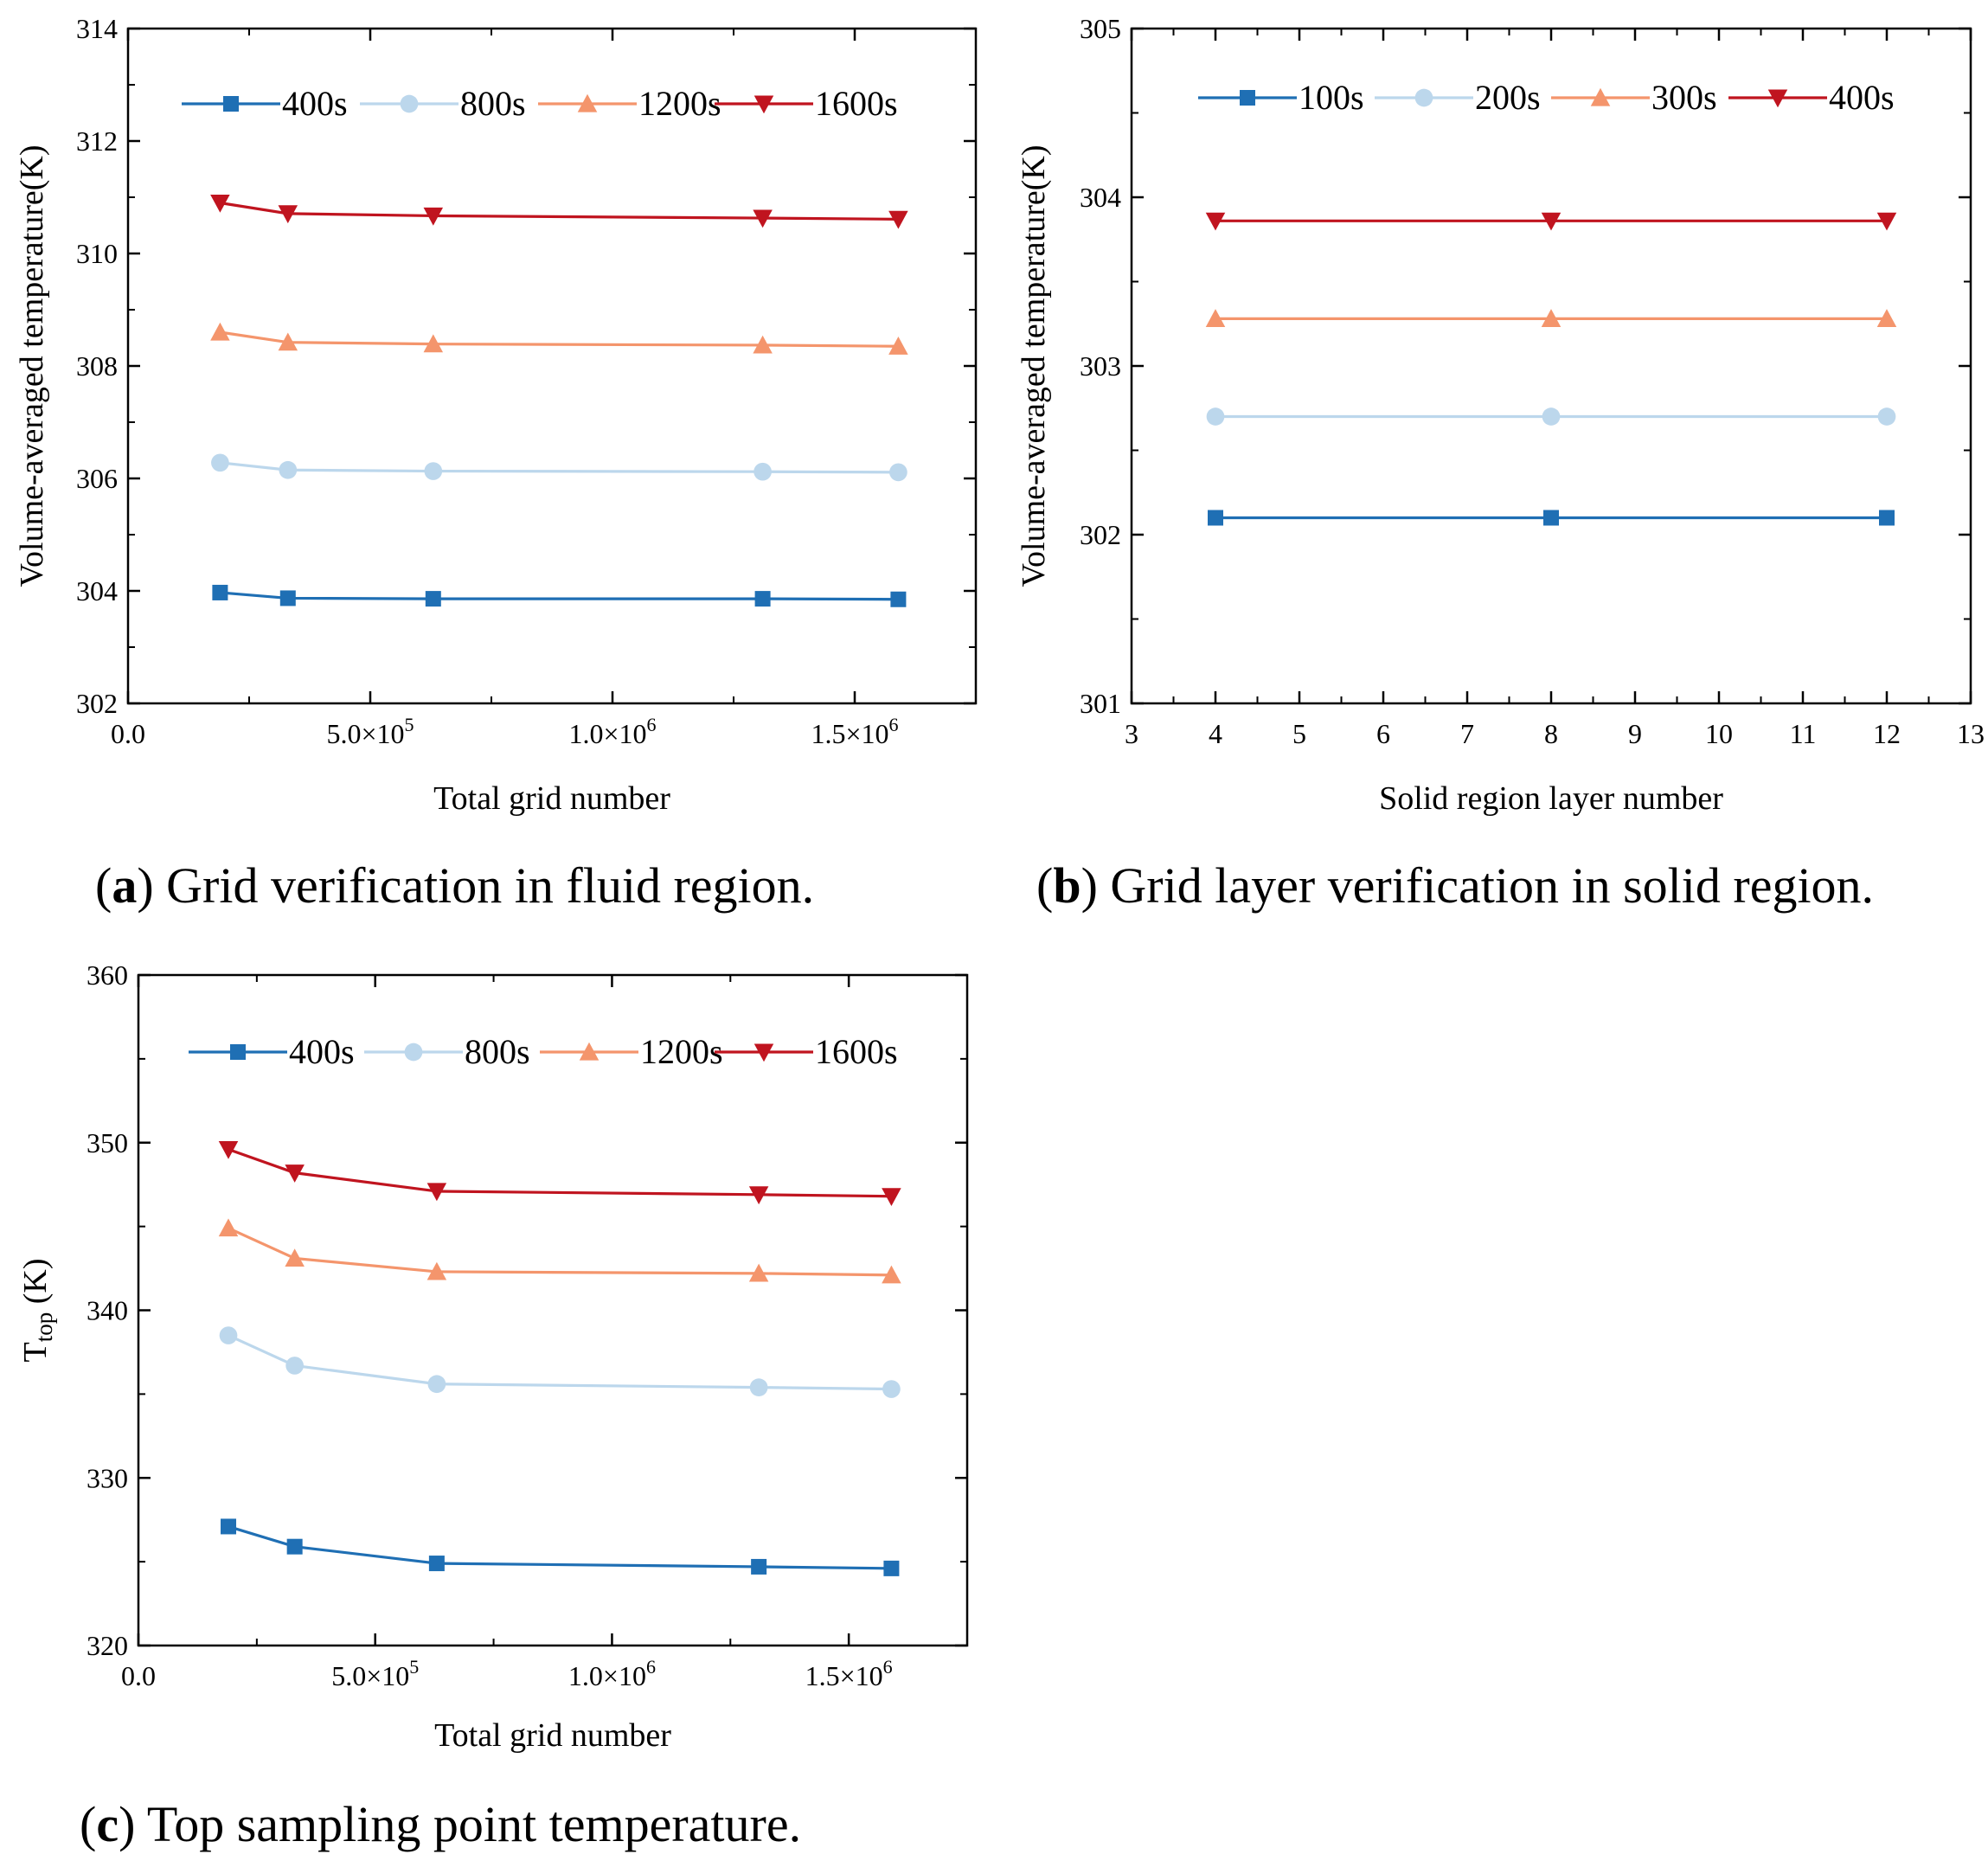  Describe the element at coordinates (1299, 733) in the screenshot. I see `x-tick-label: 5` at that location.